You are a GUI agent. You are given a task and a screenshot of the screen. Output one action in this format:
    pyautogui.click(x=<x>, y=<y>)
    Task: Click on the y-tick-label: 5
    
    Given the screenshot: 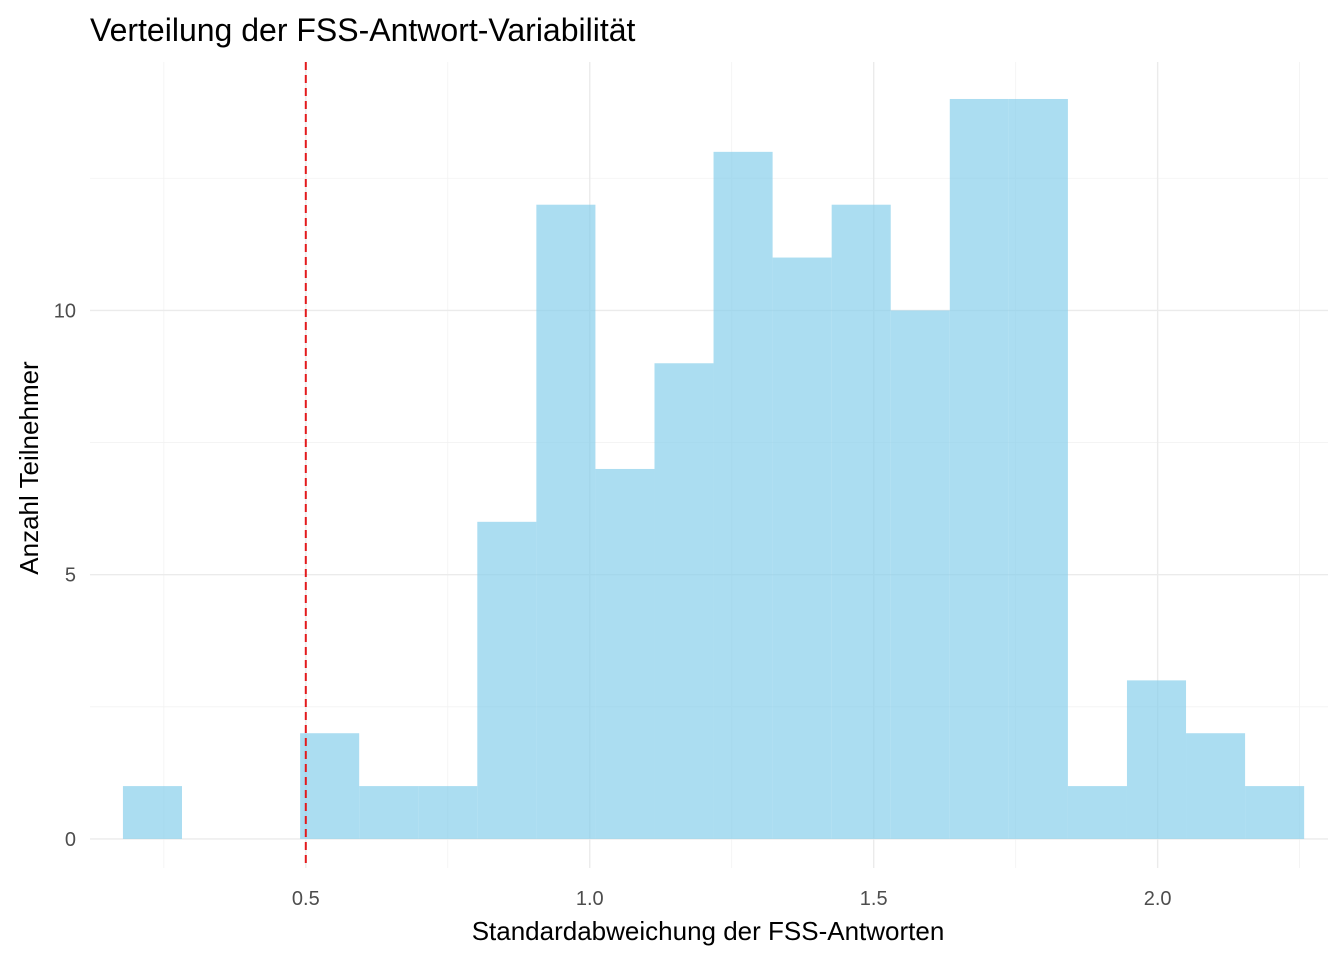 What is the action you would take?
    pyautogui.click(x=70, y=576)
    